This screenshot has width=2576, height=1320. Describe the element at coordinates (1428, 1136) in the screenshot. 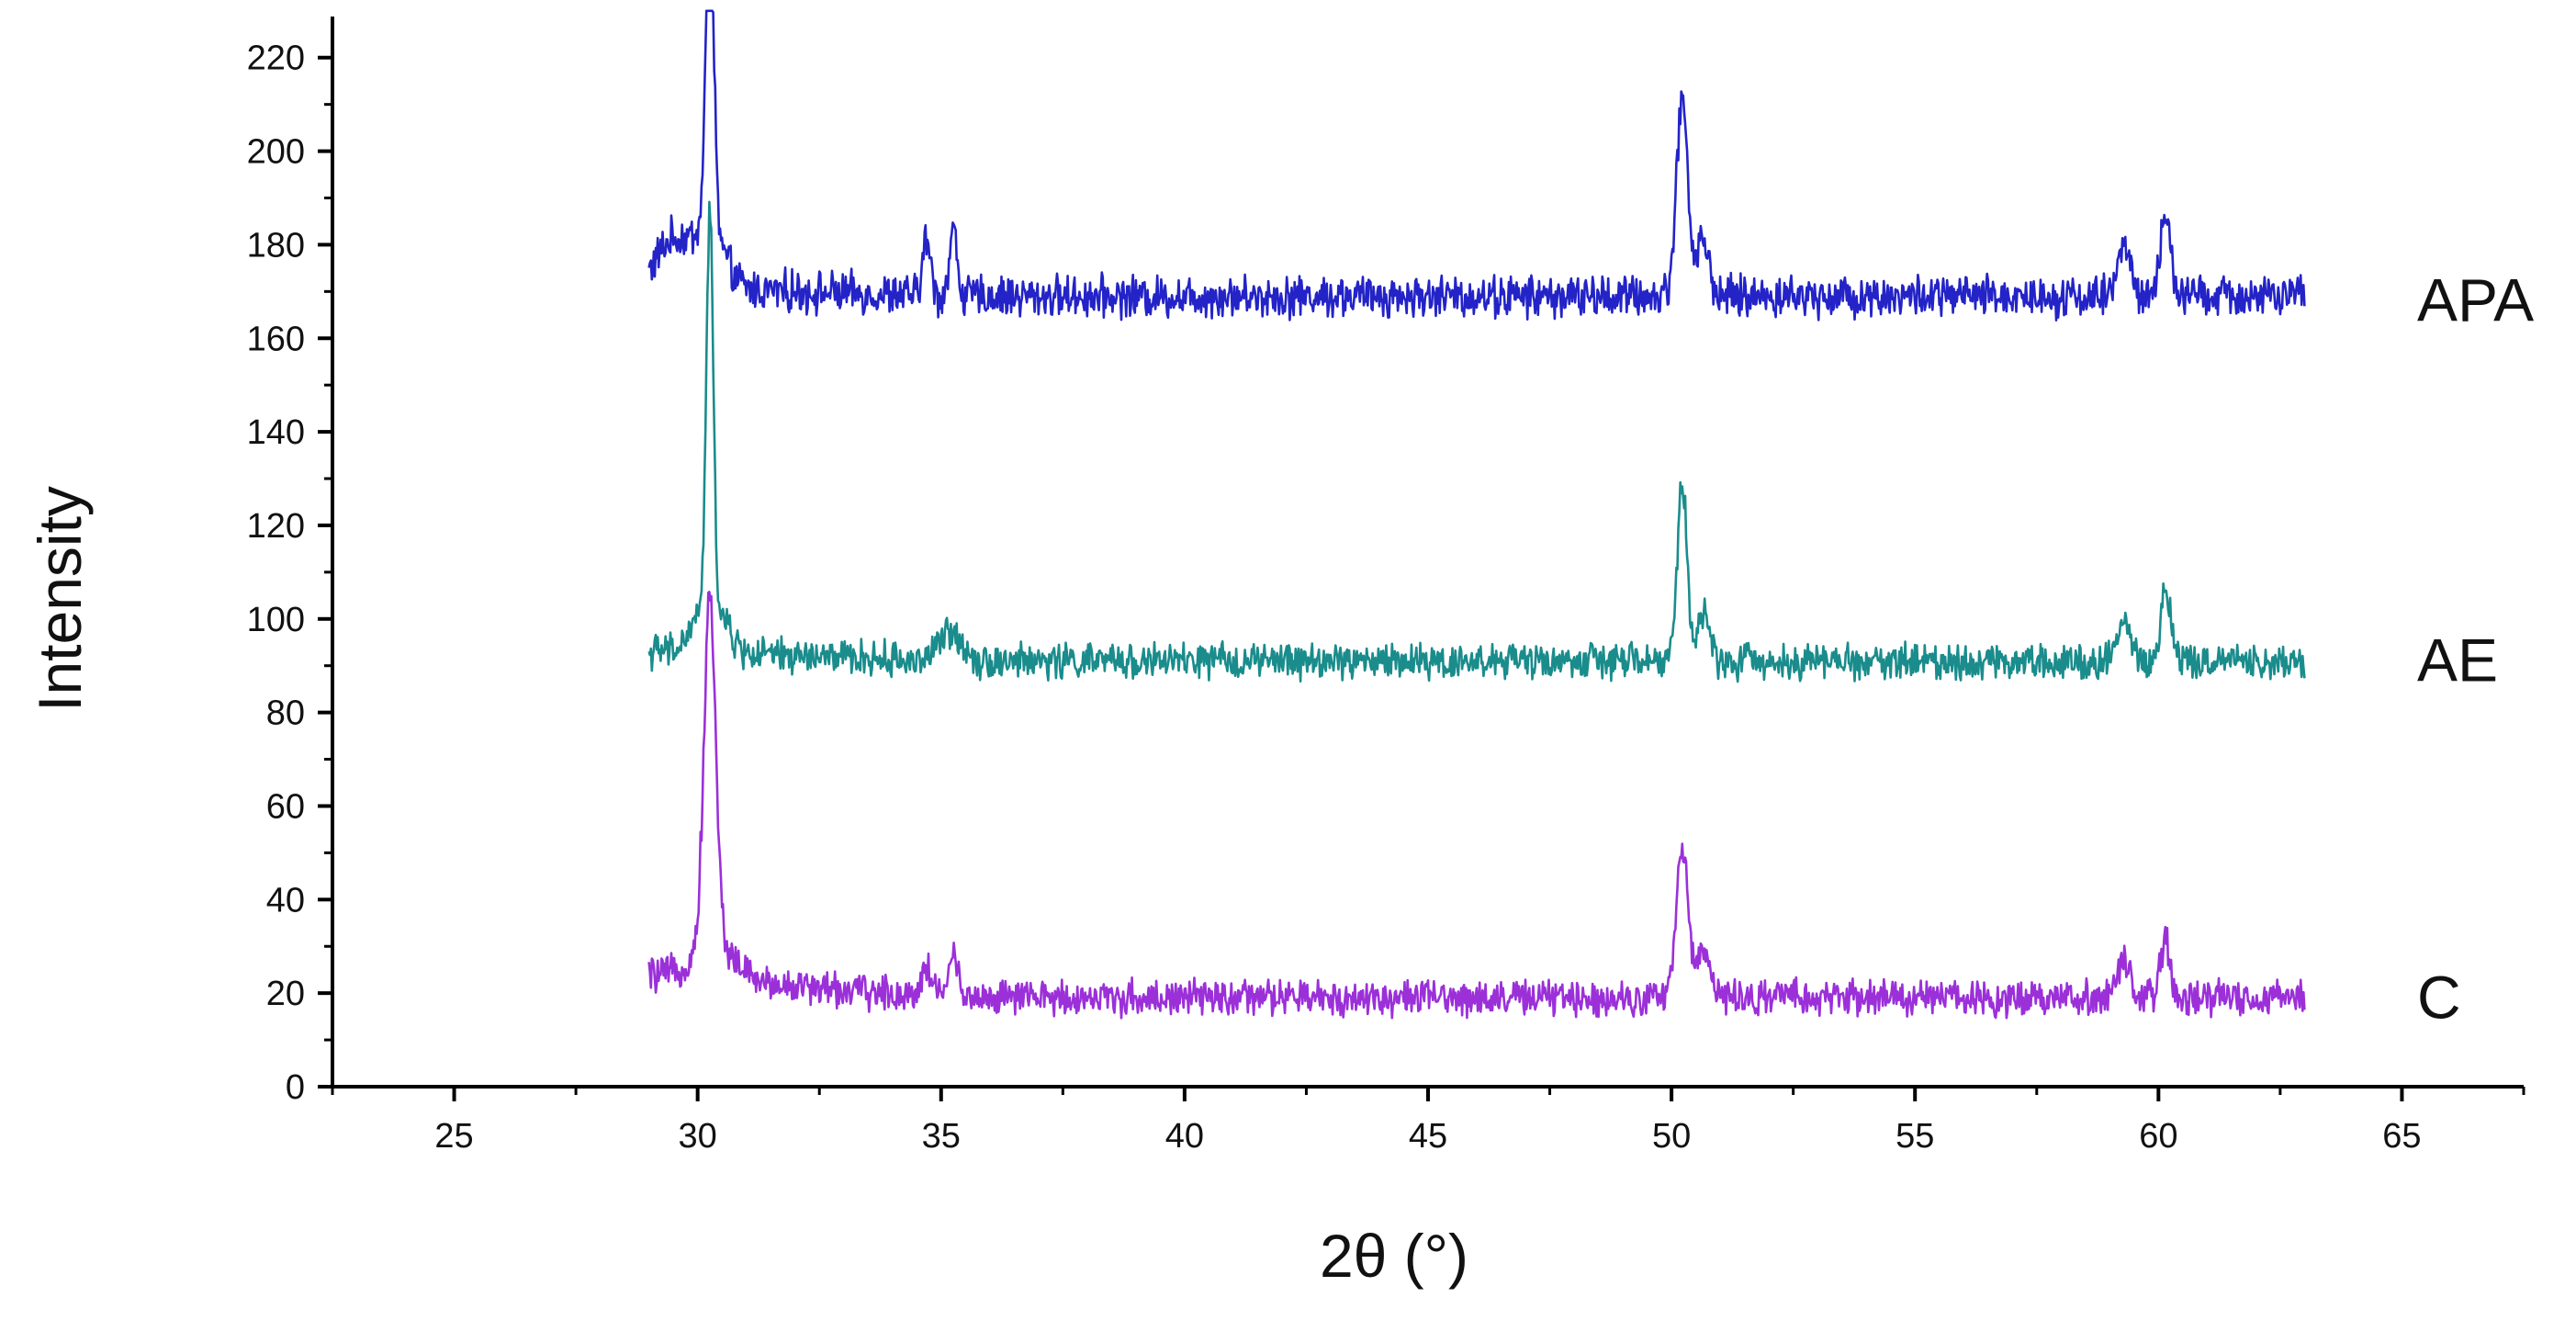

I see `x-tick-label: 45` at that location.